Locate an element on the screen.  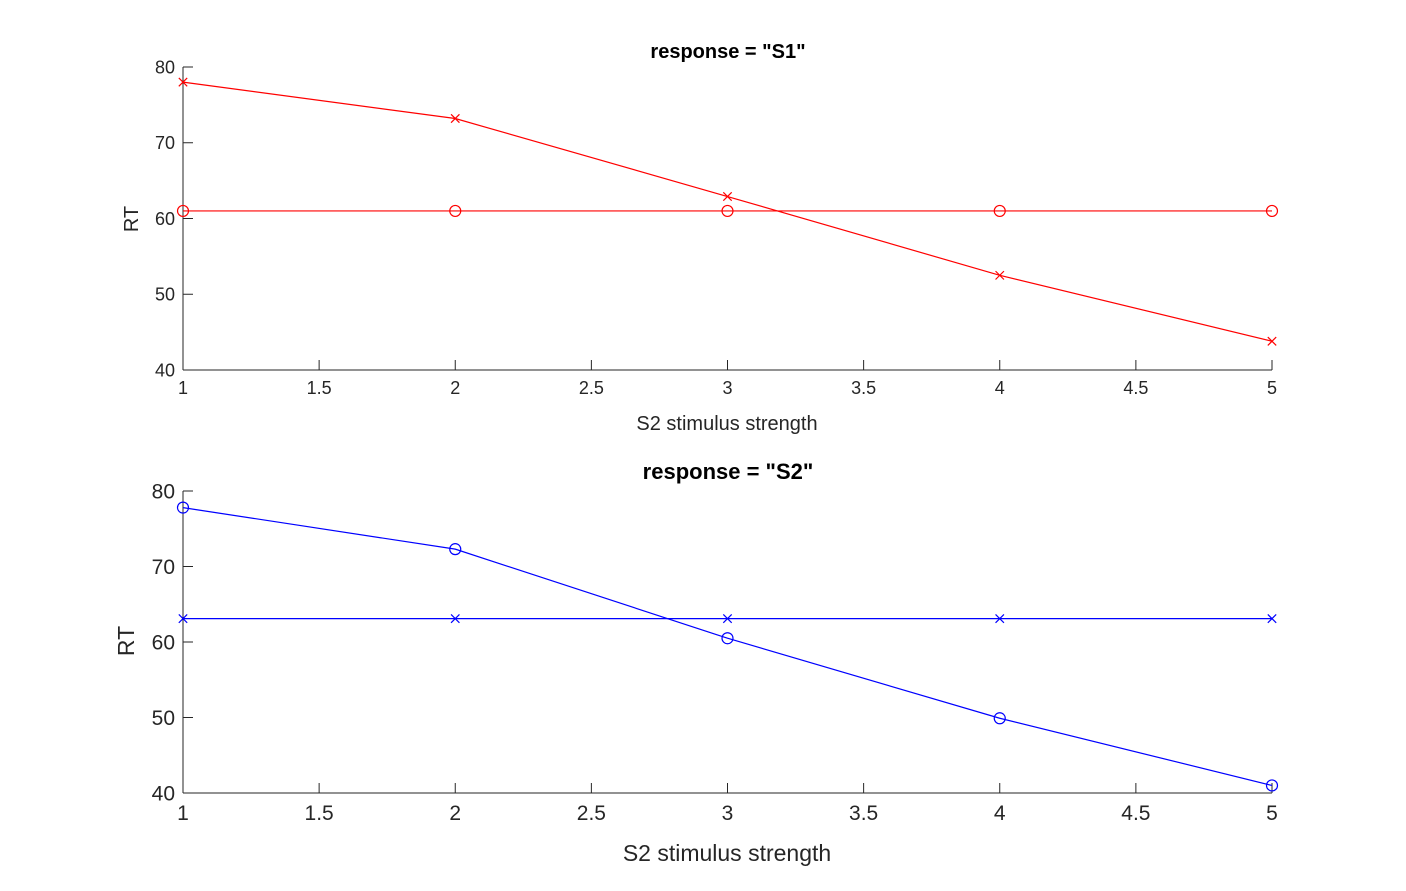
chart-s1-x-tick-label: 5 is located at coordinates (1272, 388).